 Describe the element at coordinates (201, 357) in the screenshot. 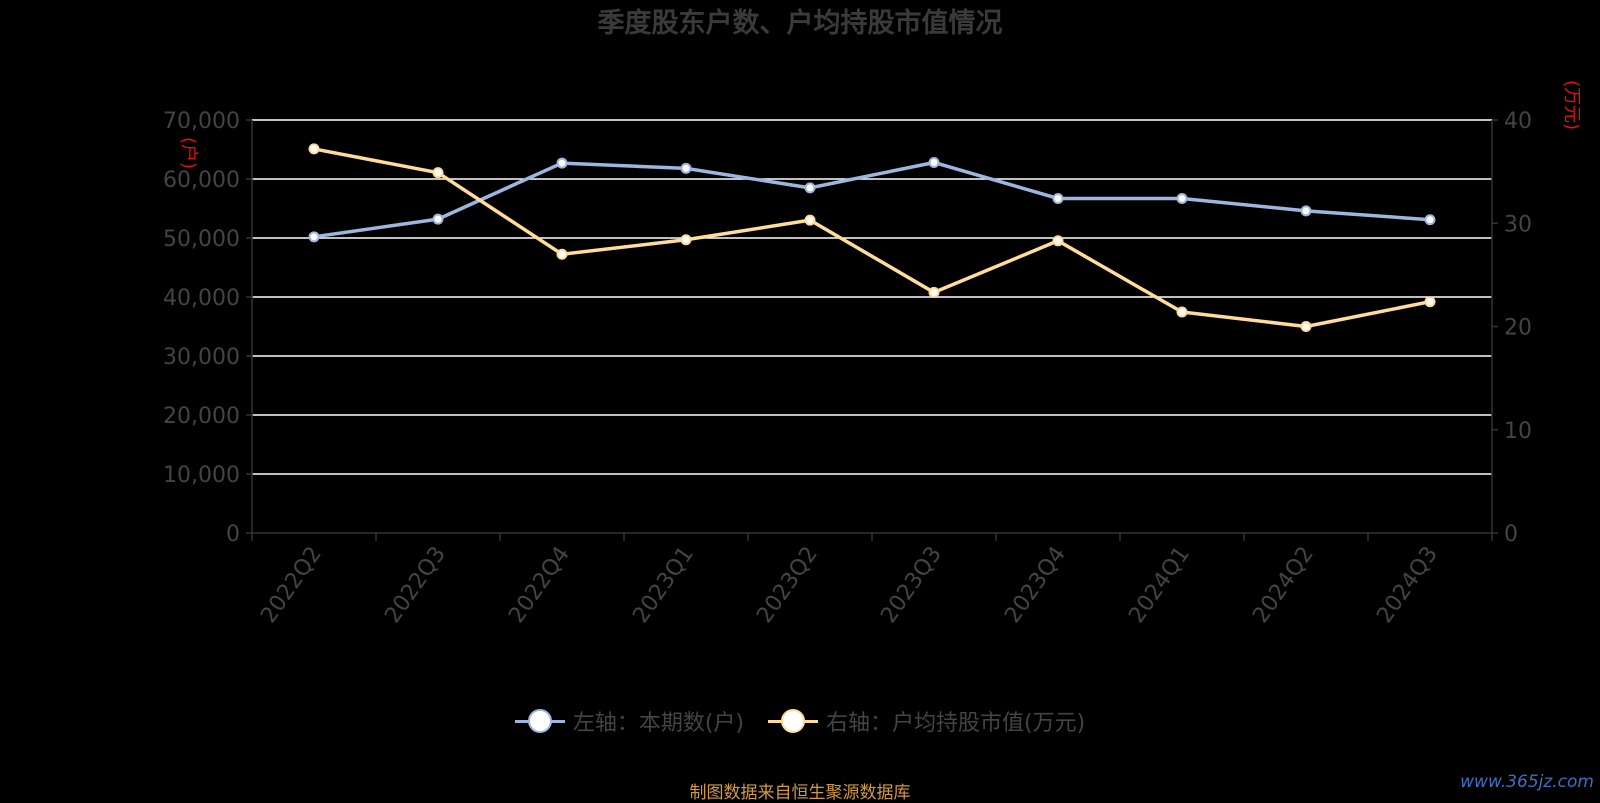

I see `left-tick-label: 30,000` at that location.